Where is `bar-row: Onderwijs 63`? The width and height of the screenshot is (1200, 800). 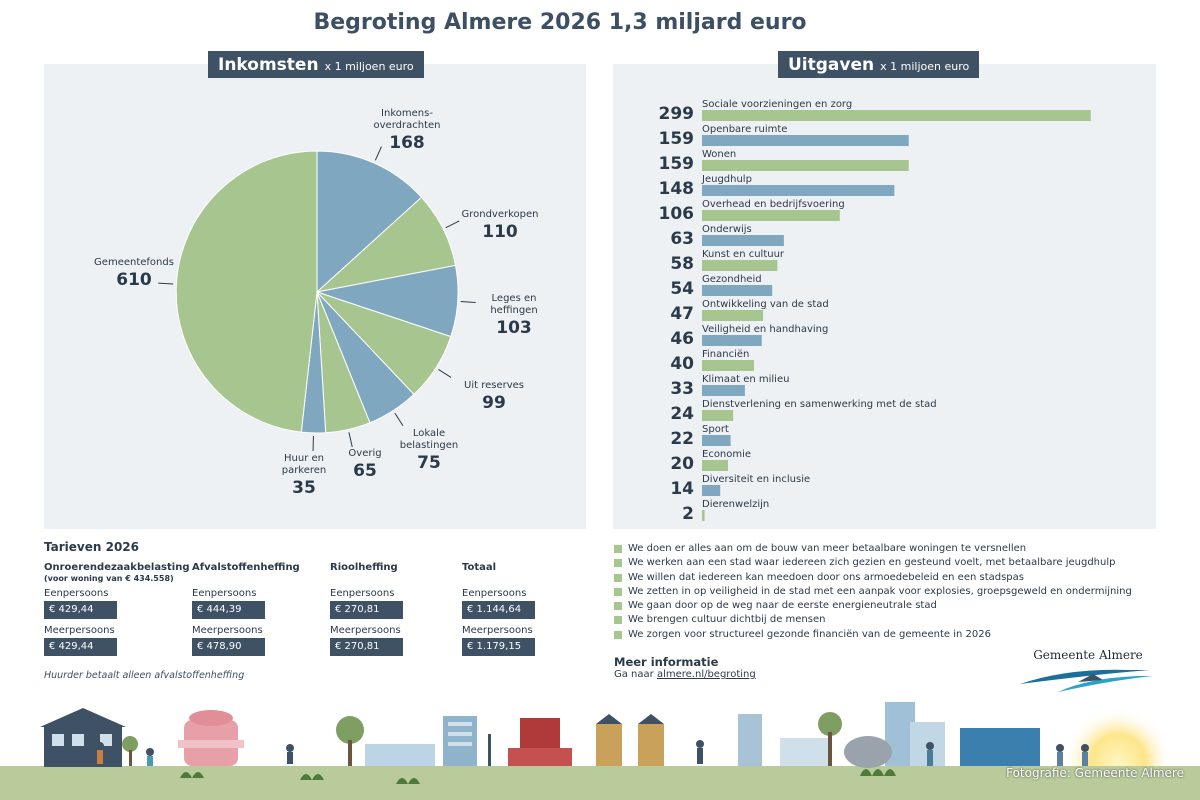
bar-row: Onderwijs 63 is located at coordinates (727, 236).